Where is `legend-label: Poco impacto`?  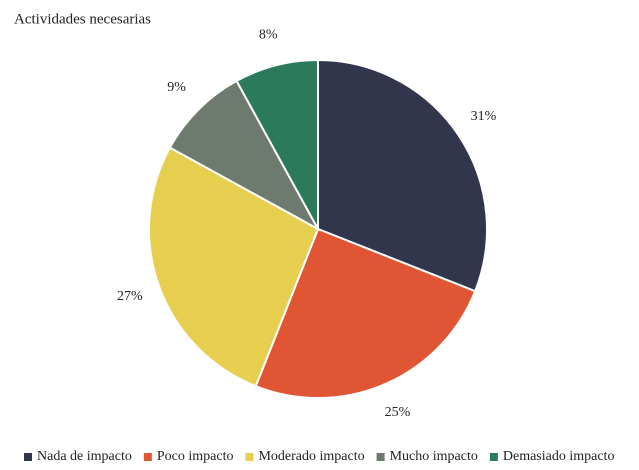 legend-label: Poco impacto is located at coordinates (195, 456).